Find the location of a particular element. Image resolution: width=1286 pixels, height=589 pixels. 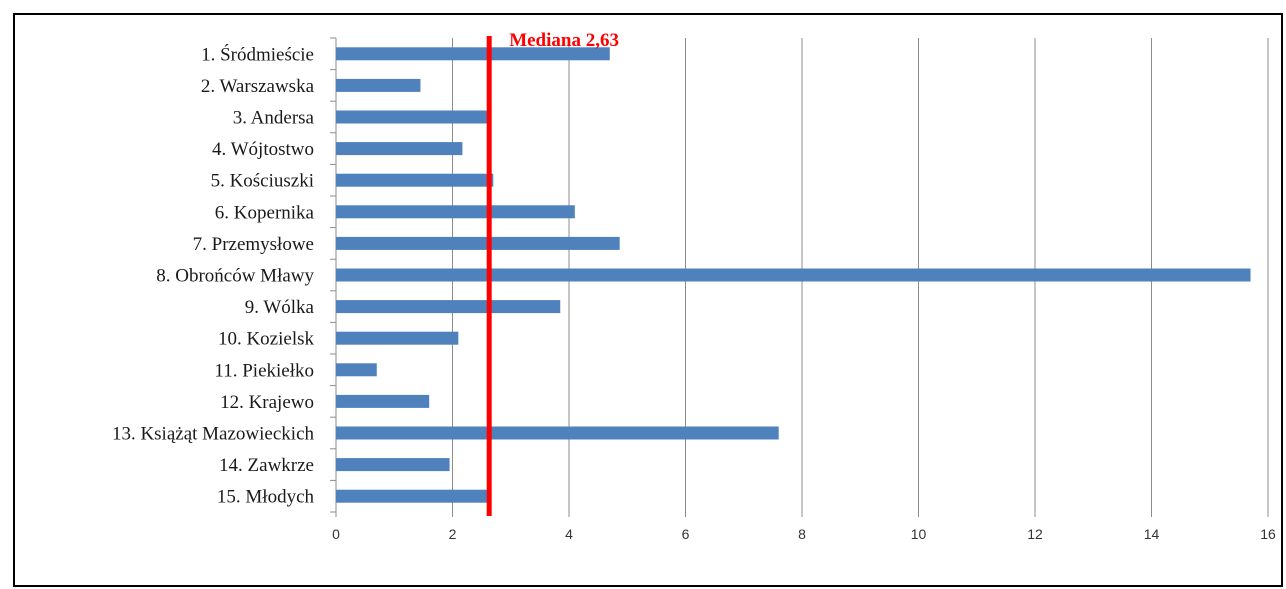

x-tick-label: 12 is located at coordinates (1035, 534).